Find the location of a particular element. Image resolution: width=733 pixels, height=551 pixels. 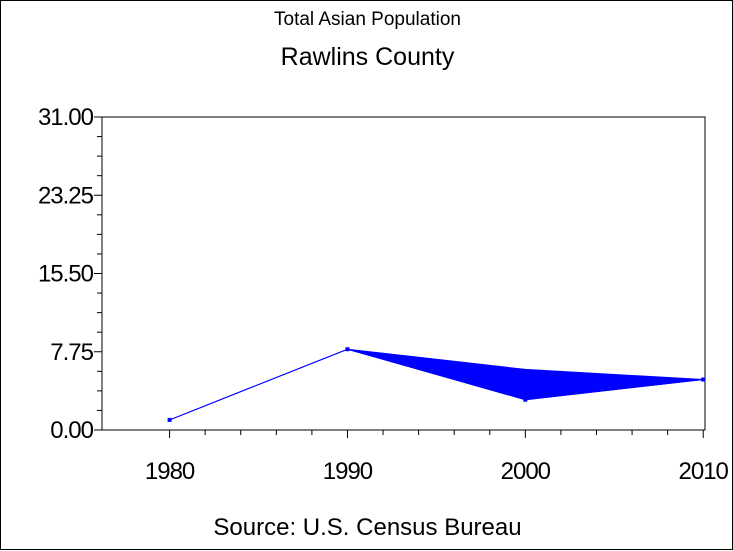

series-band is located at coordinates (436, 384).